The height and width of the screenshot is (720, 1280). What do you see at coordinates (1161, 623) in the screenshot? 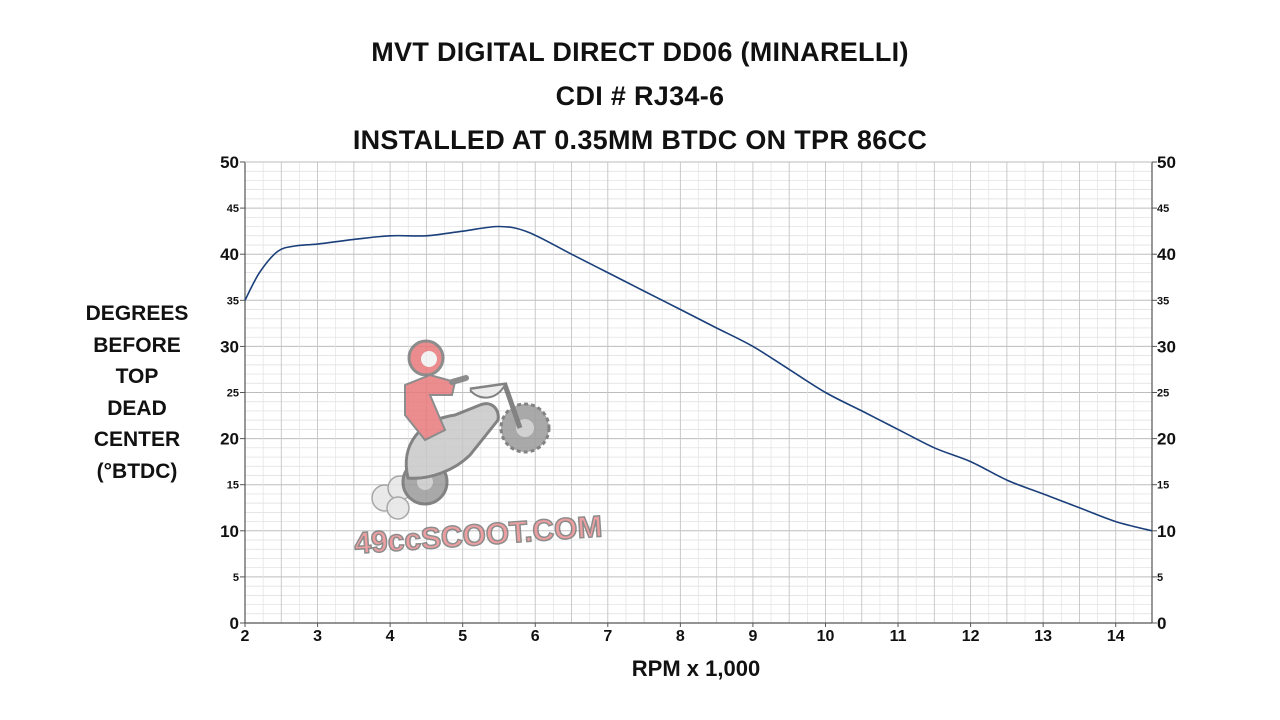
I see `y-tick-label-right: 0` at bounding box center [1161, 623].